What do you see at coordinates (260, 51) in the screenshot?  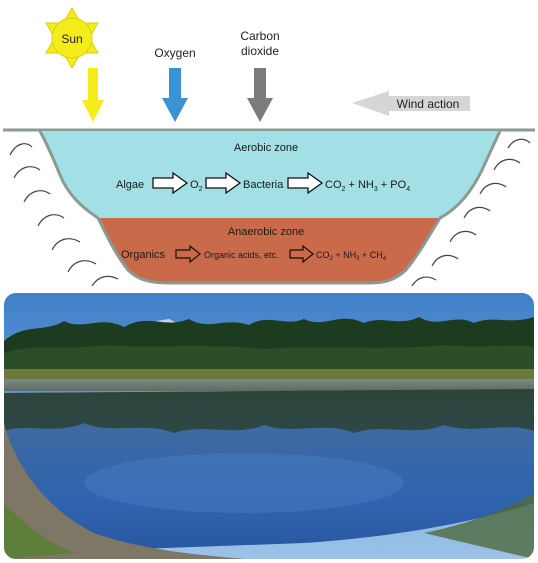 I see `carbon-dioxide-label-line2: dioxide` at bounding box center [260, 51].